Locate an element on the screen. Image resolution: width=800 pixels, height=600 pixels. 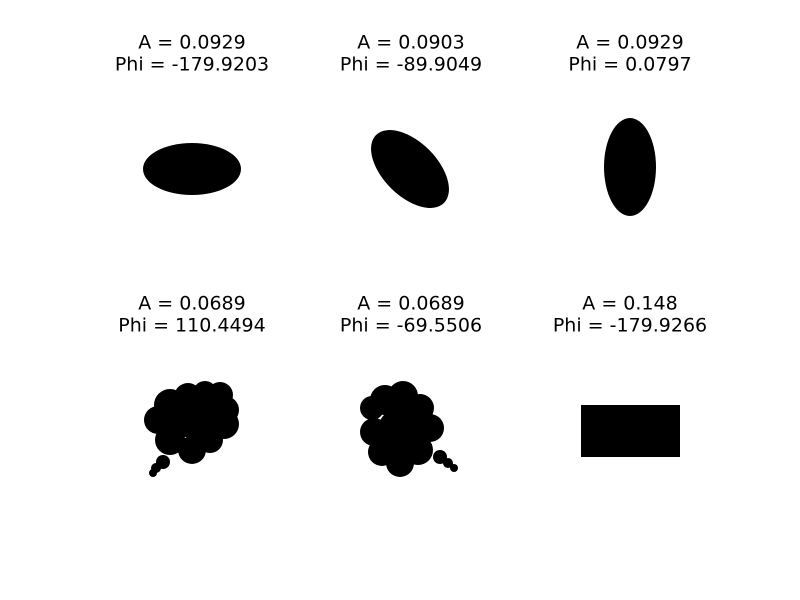
panel-title: Phi = -179.9266 is located at coordinates (630, 326).